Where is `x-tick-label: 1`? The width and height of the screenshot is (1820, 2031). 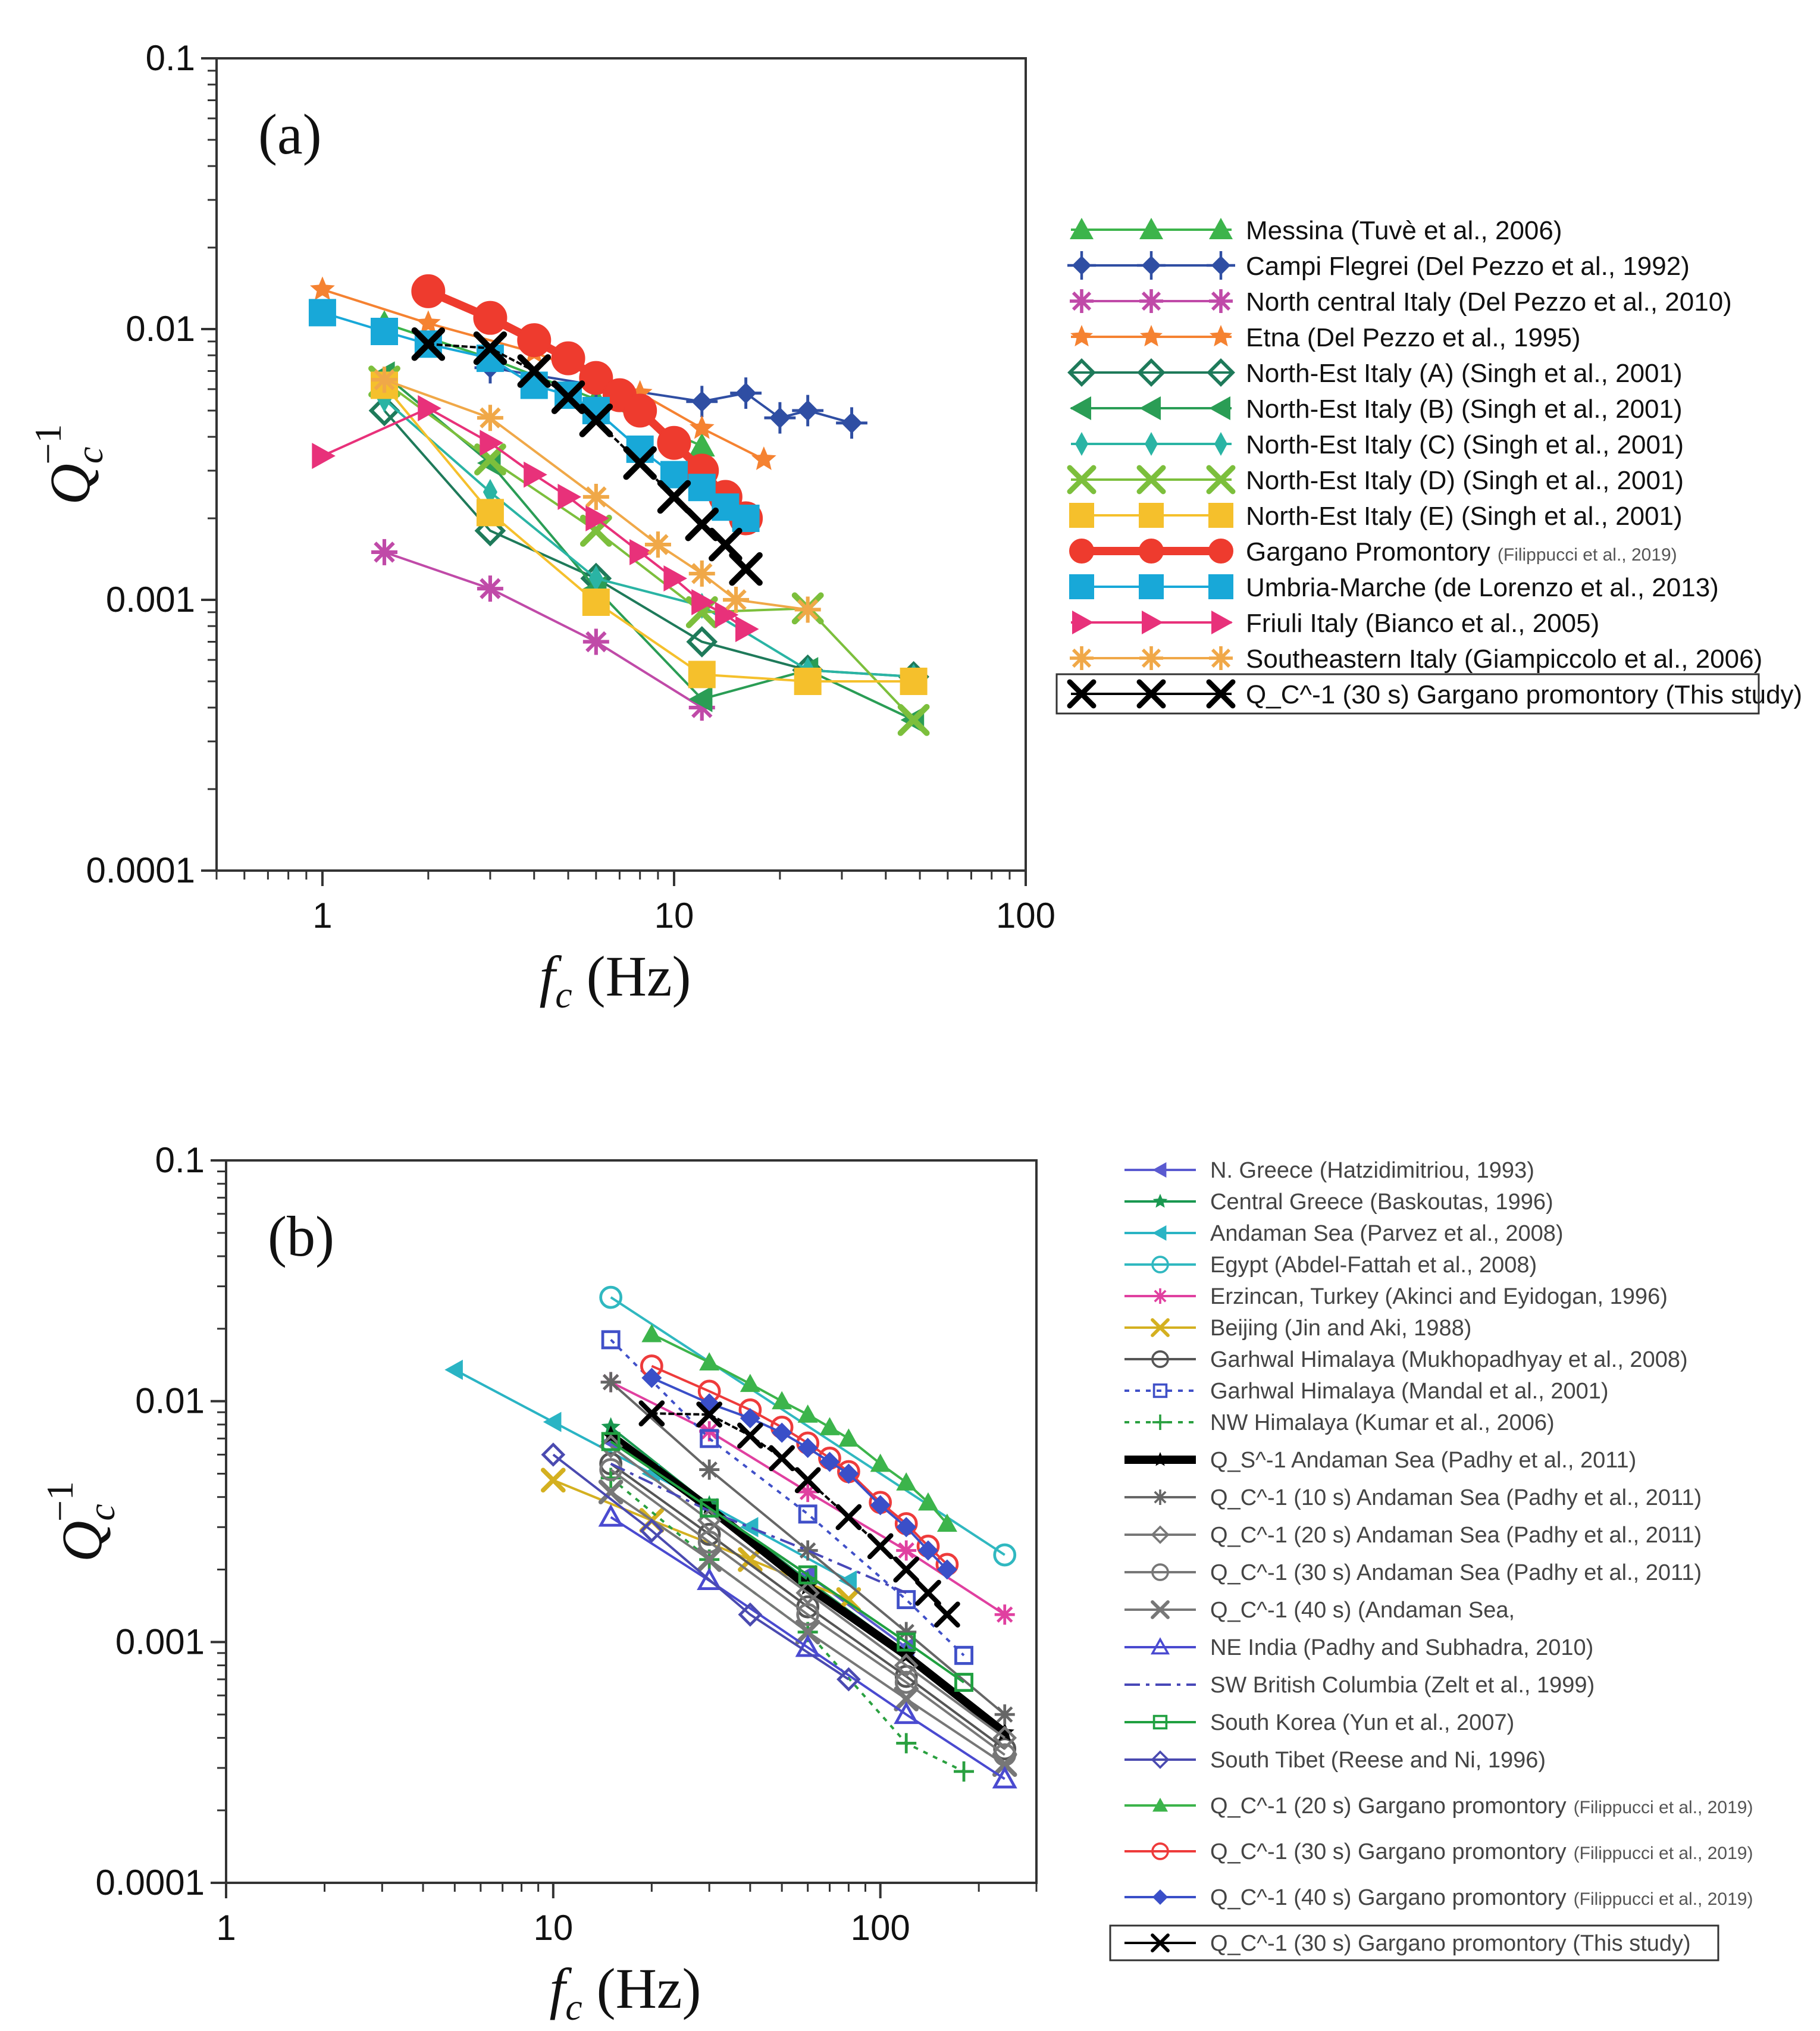 x-tick-label: 1 is located at coordinates (322, 915).